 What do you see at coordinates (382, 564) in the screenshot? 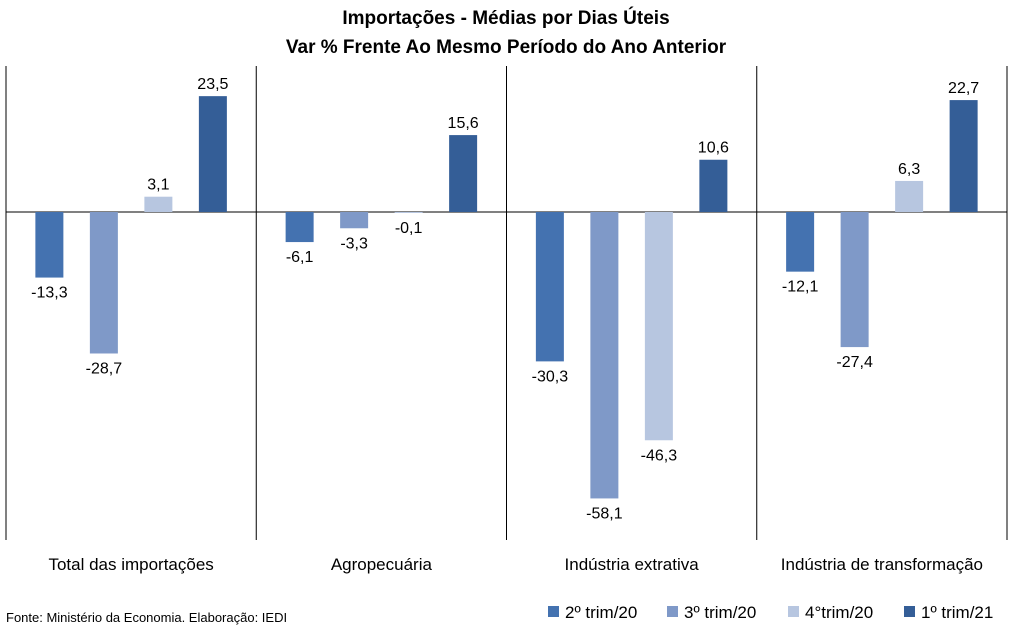
I see `category-label: Agropecuária` at bounding box center [382, 564].